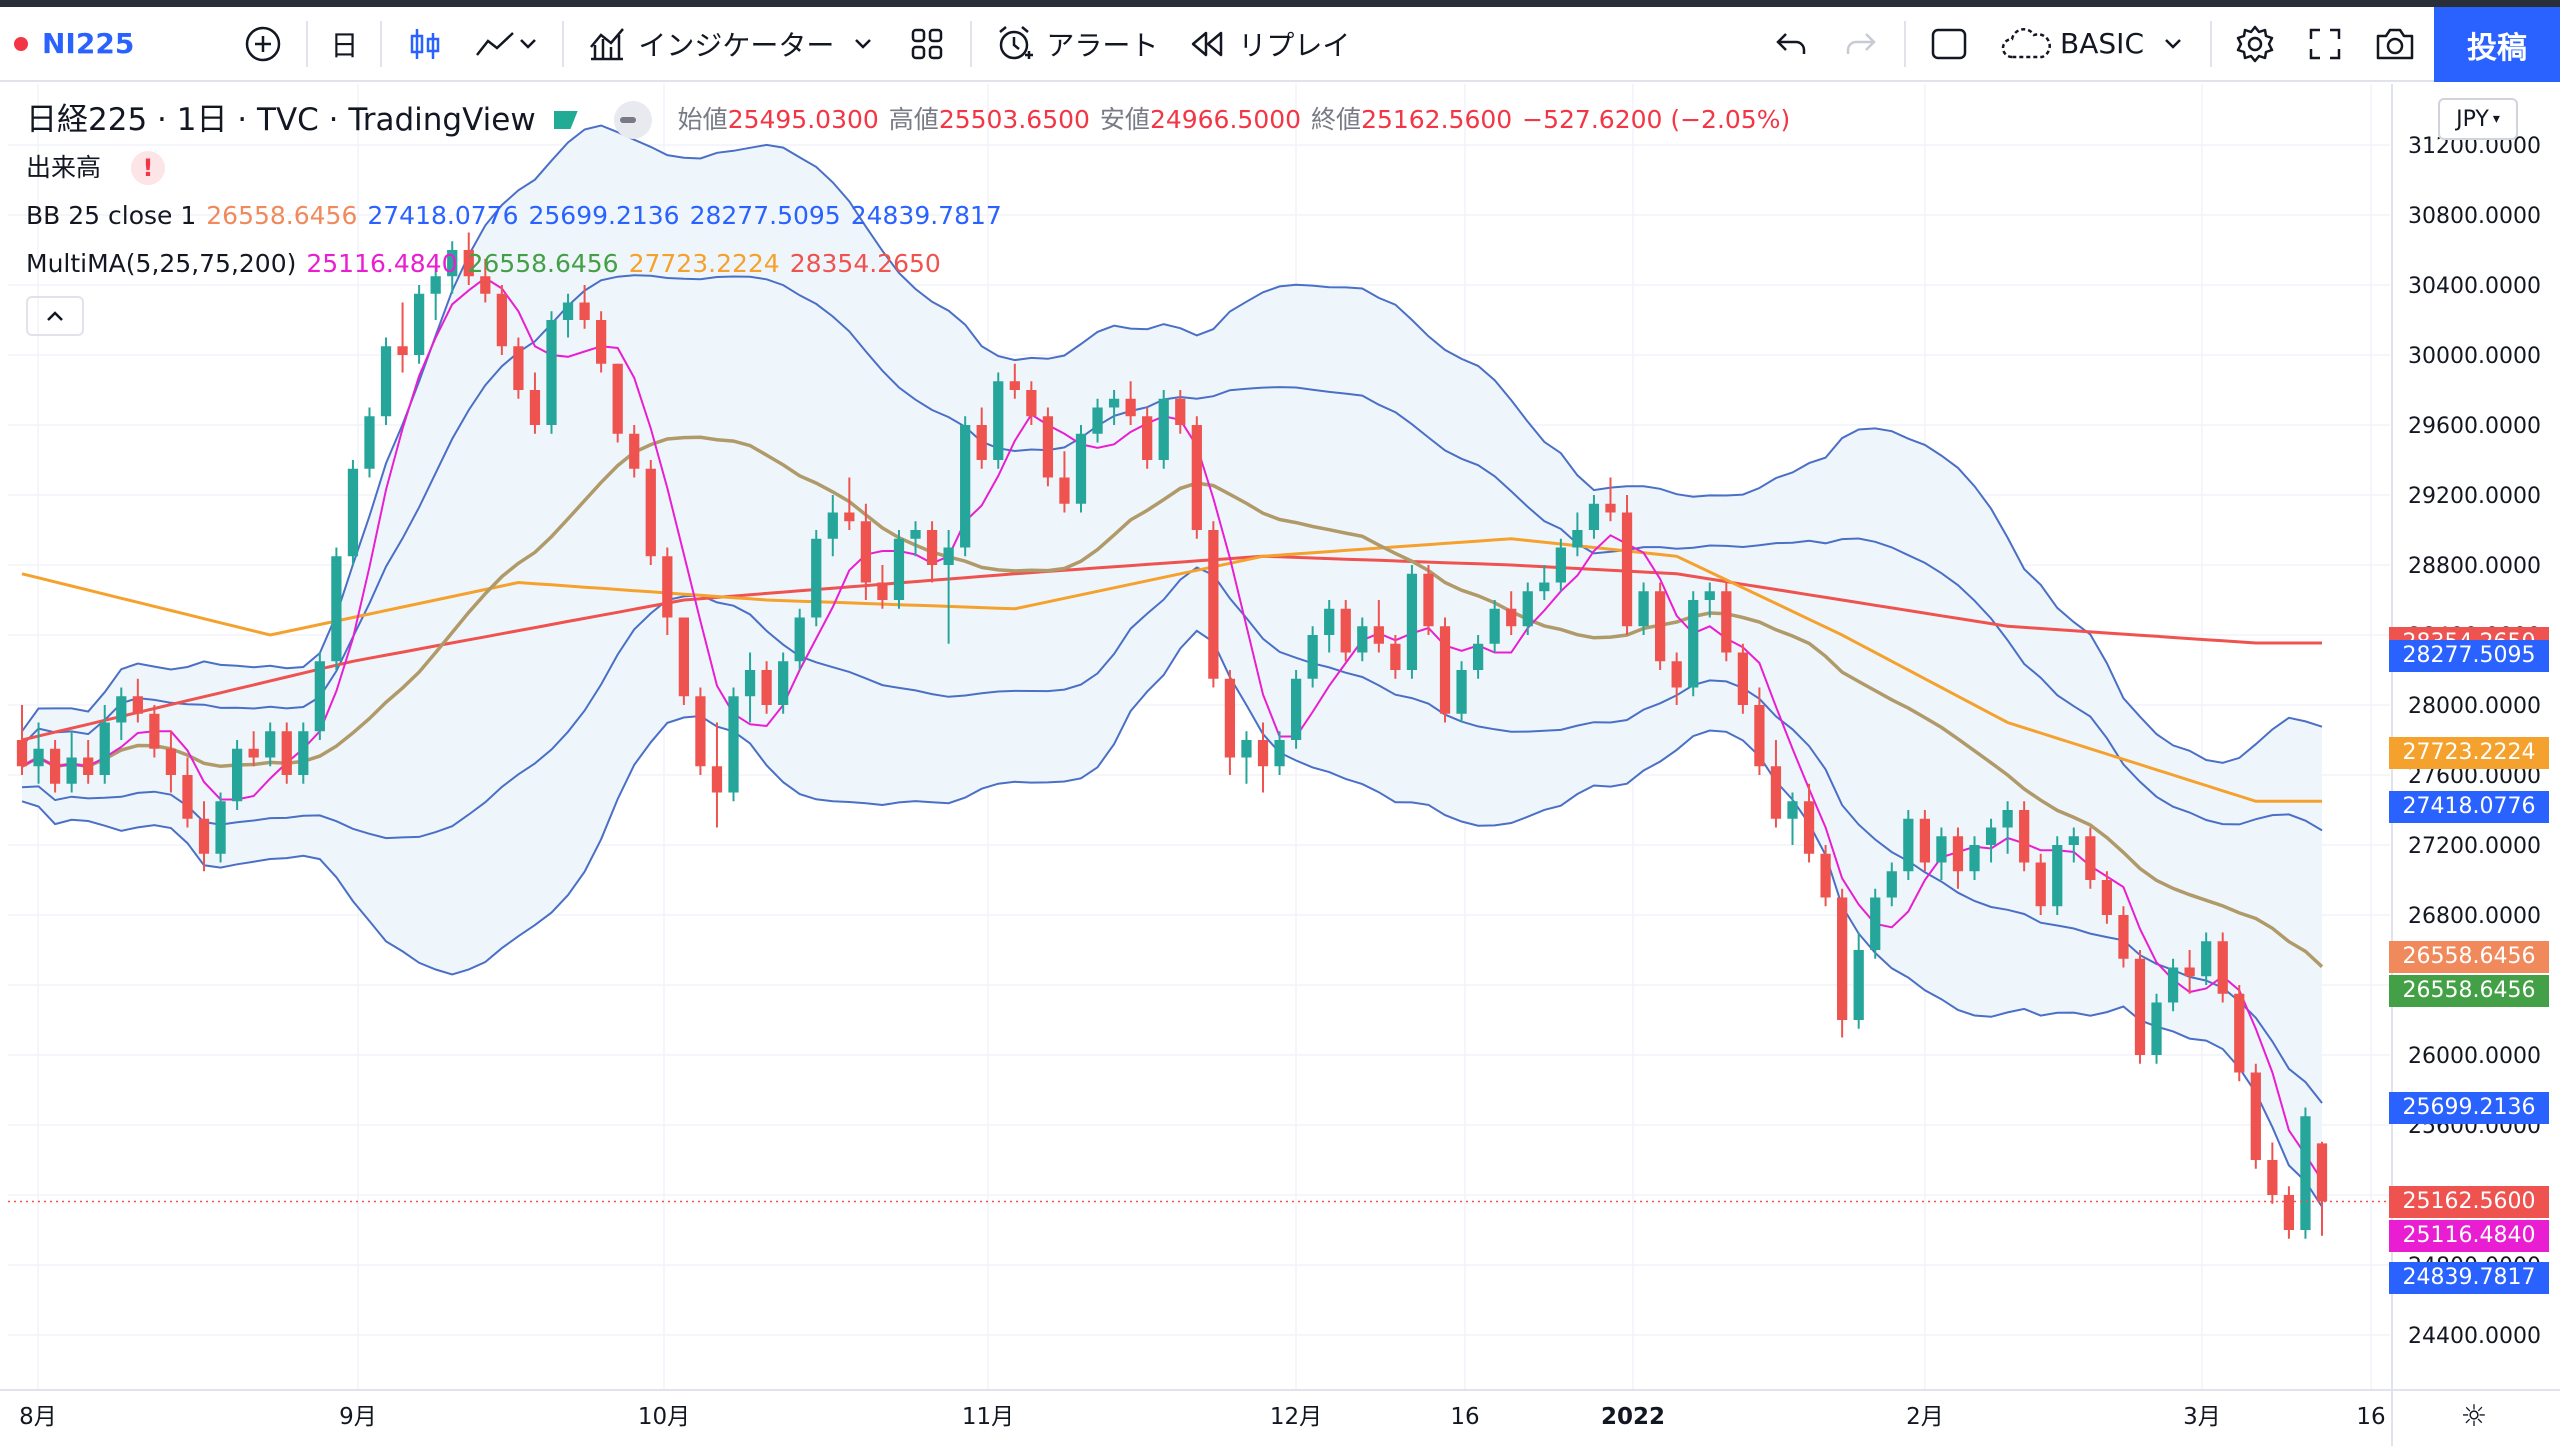  I want to click on top-toolbar: NI225 日 インジケーター, so click(1280, 44).